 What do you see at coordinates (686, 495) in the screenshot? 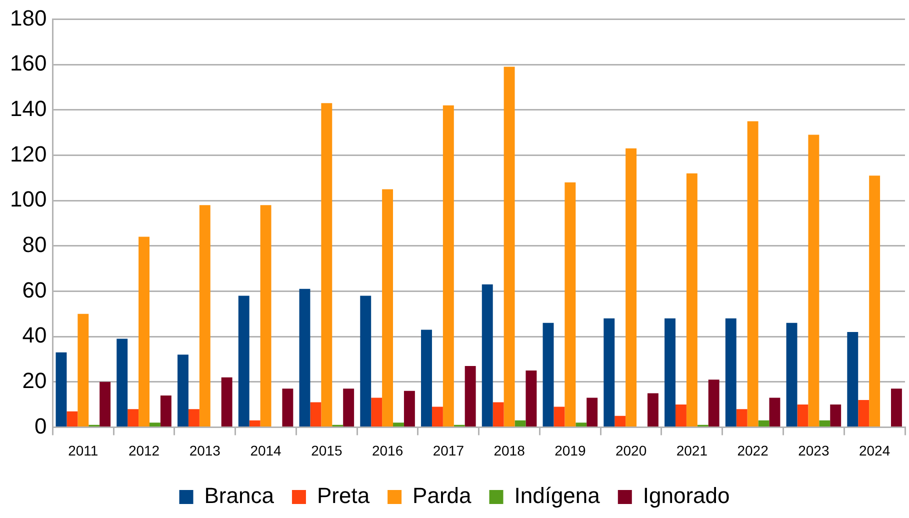
I see `legend-label: Ignorado` at bounding box center [686, 495].